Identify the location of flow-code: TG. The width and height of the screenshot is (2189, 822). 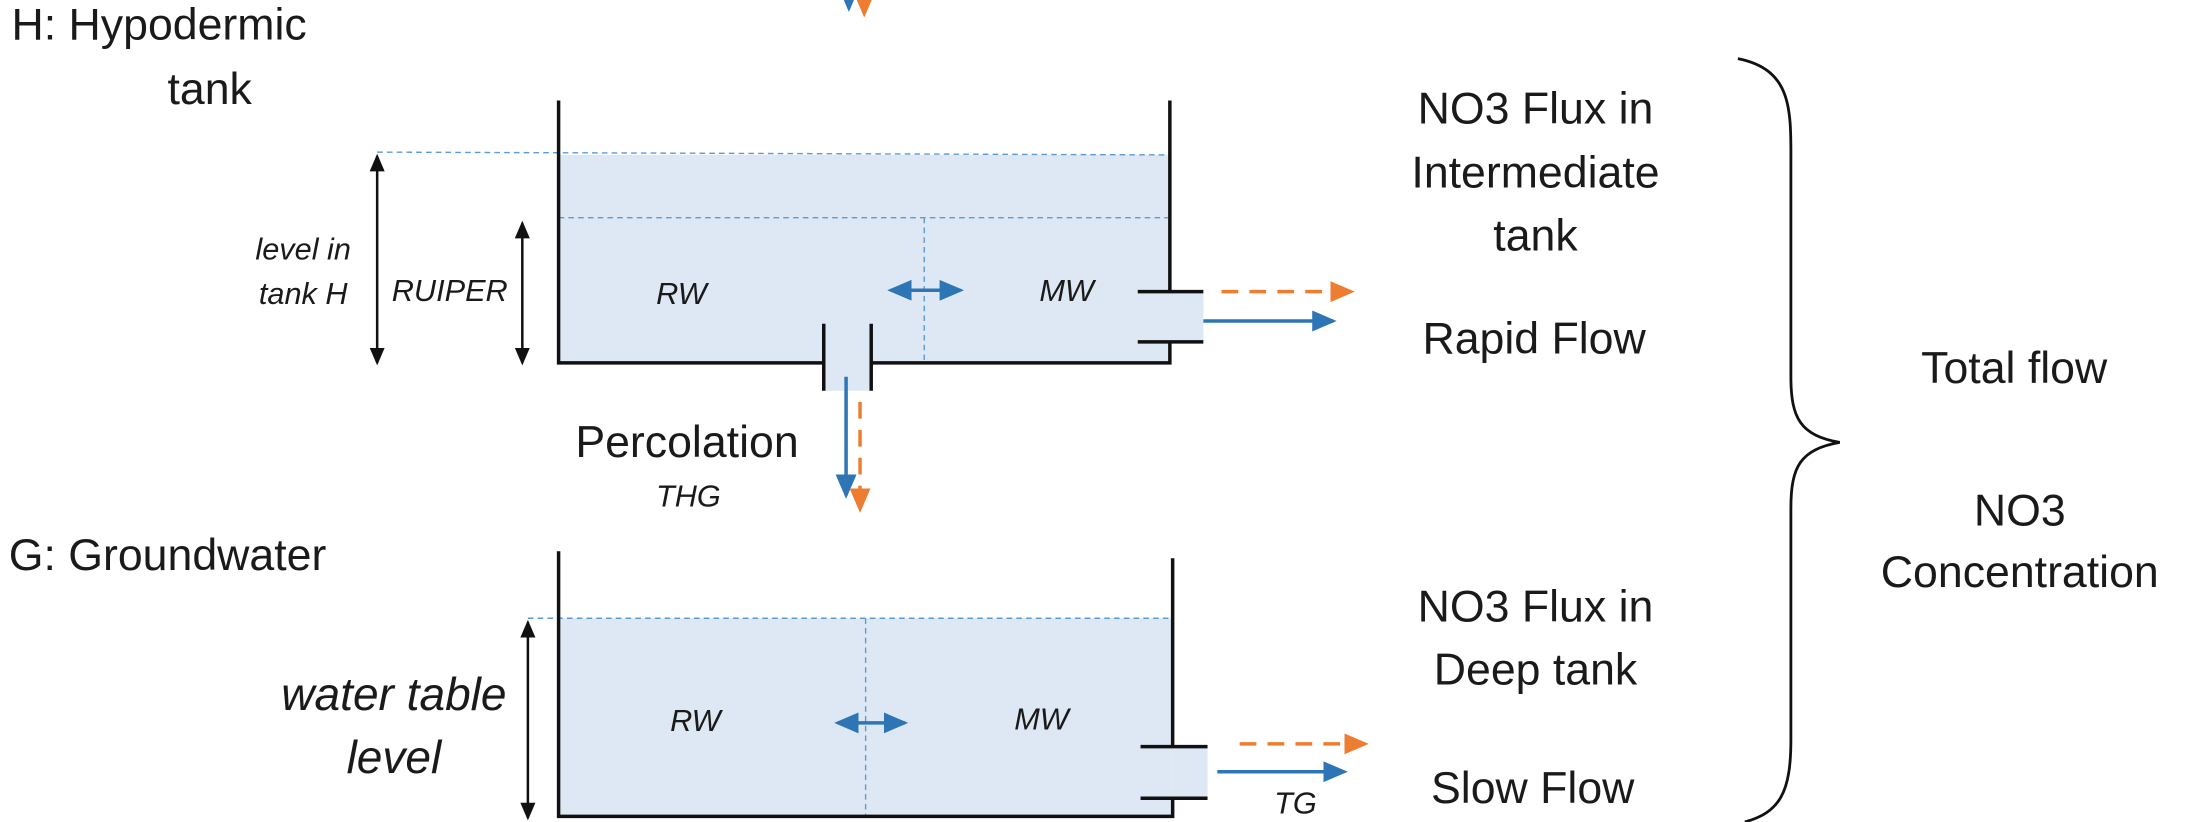
(1295, 802).